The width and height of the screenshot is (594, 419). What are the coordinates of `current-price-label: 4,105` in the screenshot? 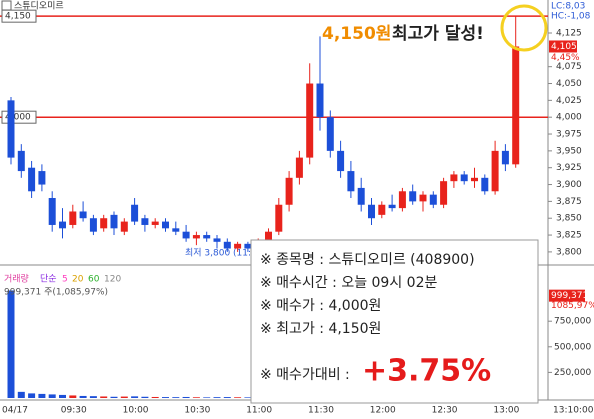 It's located at (564, 47).